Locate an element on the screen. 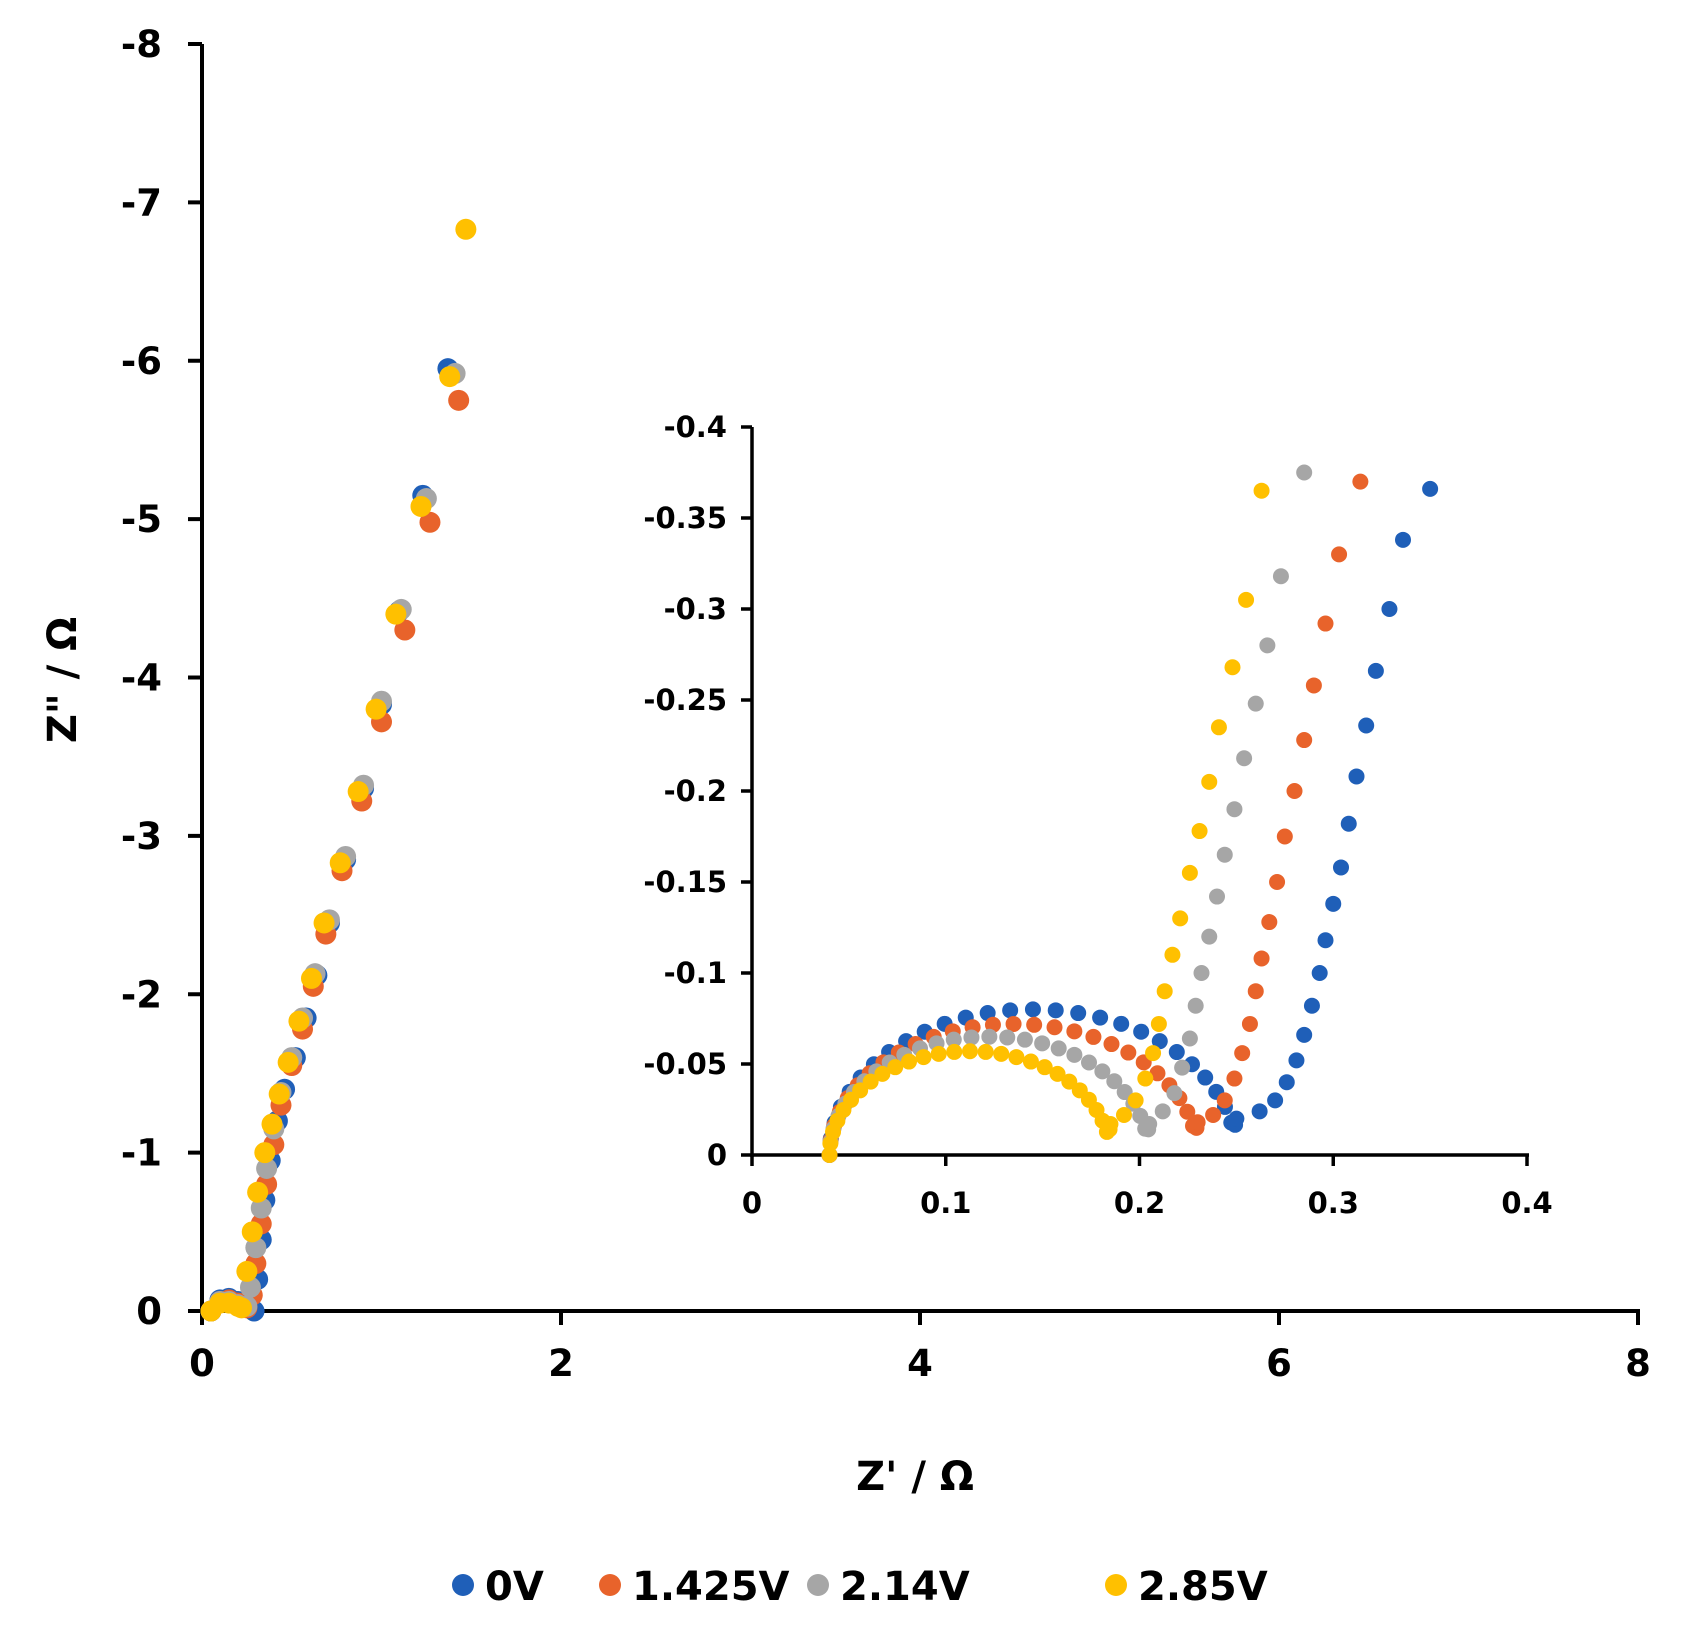  legend-label: 0V is located at coordinates (514, 1587).